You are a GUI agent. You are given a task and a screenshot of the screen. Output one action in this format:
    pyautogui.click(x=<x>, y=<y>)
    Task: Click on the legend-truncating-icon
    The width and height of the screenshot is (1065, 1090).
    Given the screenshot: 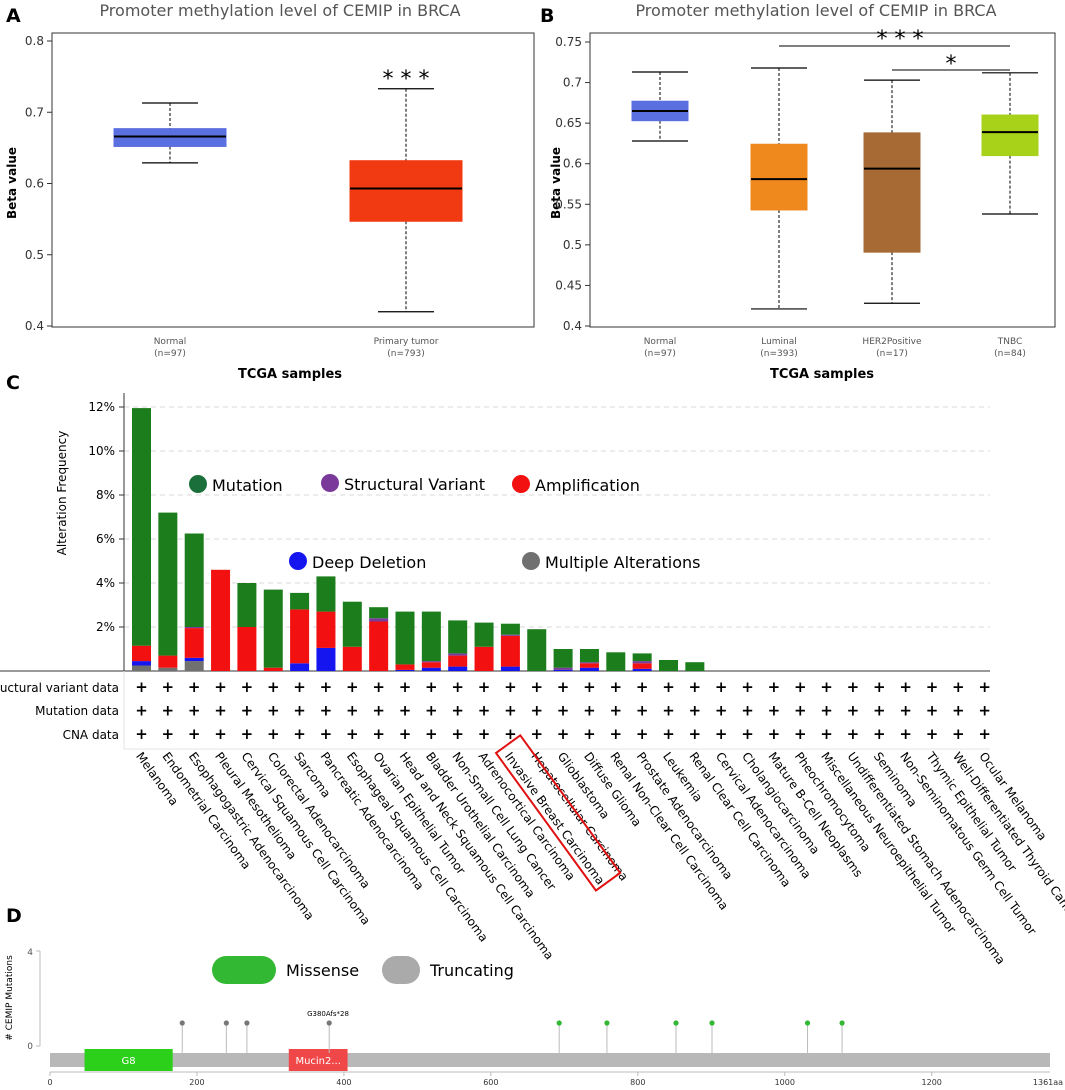 What is the action you would take?
    pyautogui.click(x=401, y=970)
    